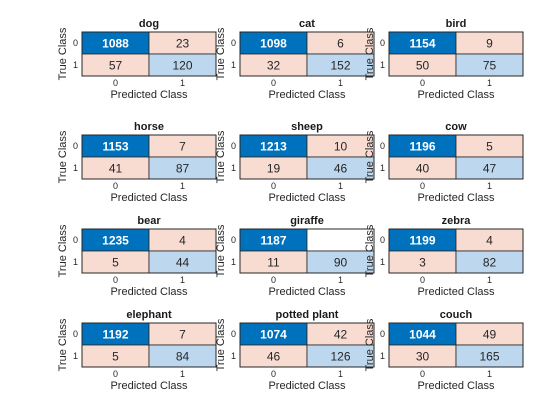 The width and height of the screenshot is (560, 420). Describe the element at coordinates (183, 357) in the screenshot. I see `cell-value-label: 84` at that location.